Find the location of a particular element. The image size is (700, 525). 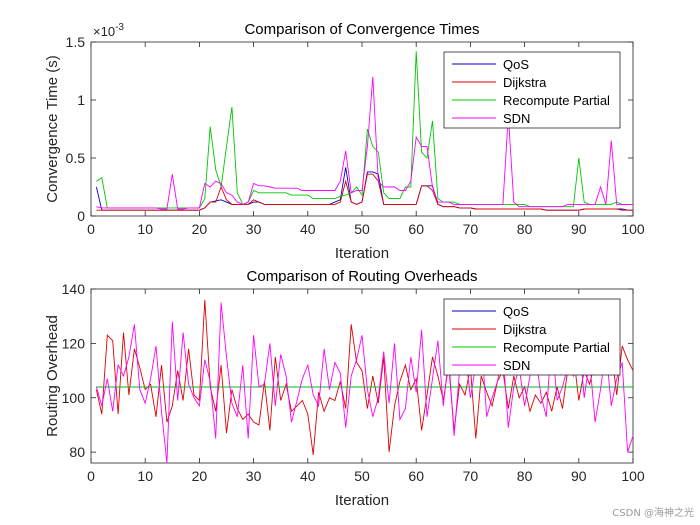

y-axis-label: Convergence Time (s) is located at coordinates (52, 129).